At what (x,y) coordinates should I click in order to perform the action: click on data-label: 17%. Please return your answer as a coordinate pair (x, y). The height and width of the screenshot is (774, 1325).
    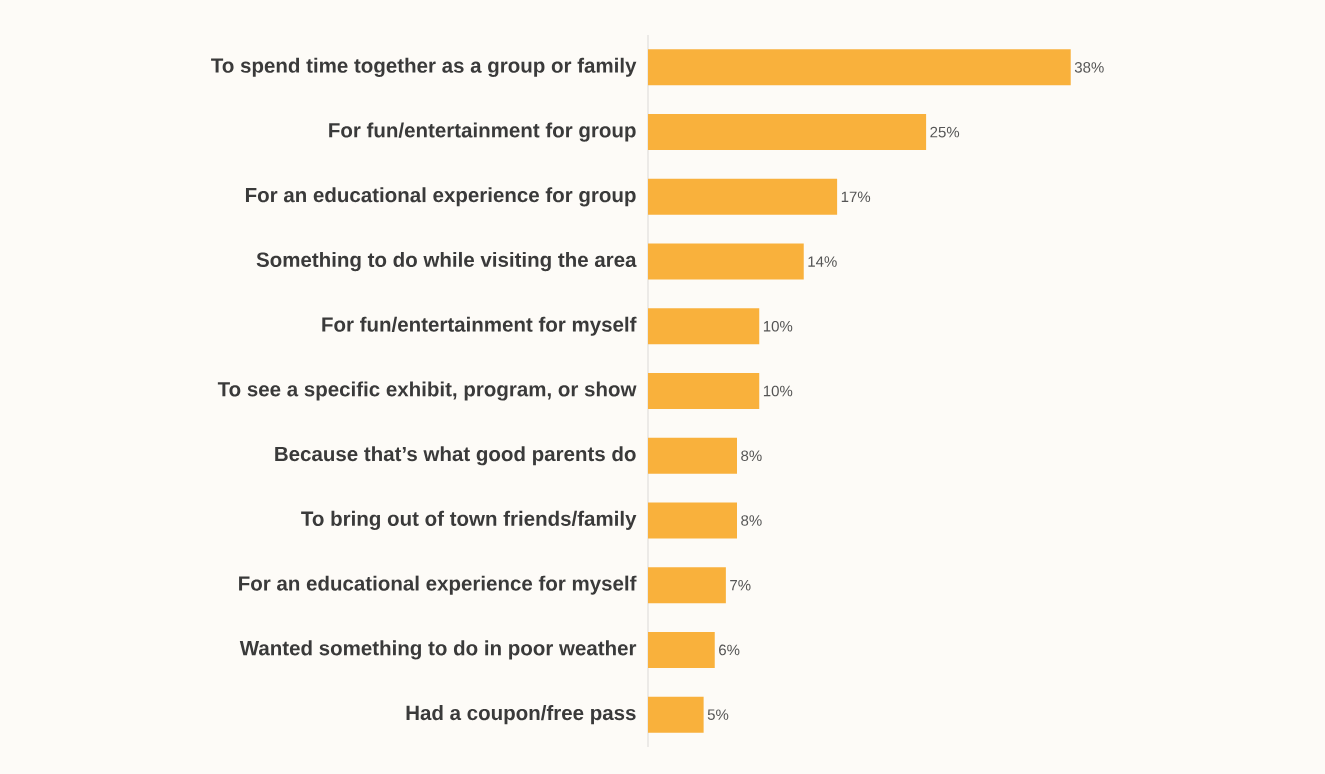
    Looking at the image, I should click on (856, 197).